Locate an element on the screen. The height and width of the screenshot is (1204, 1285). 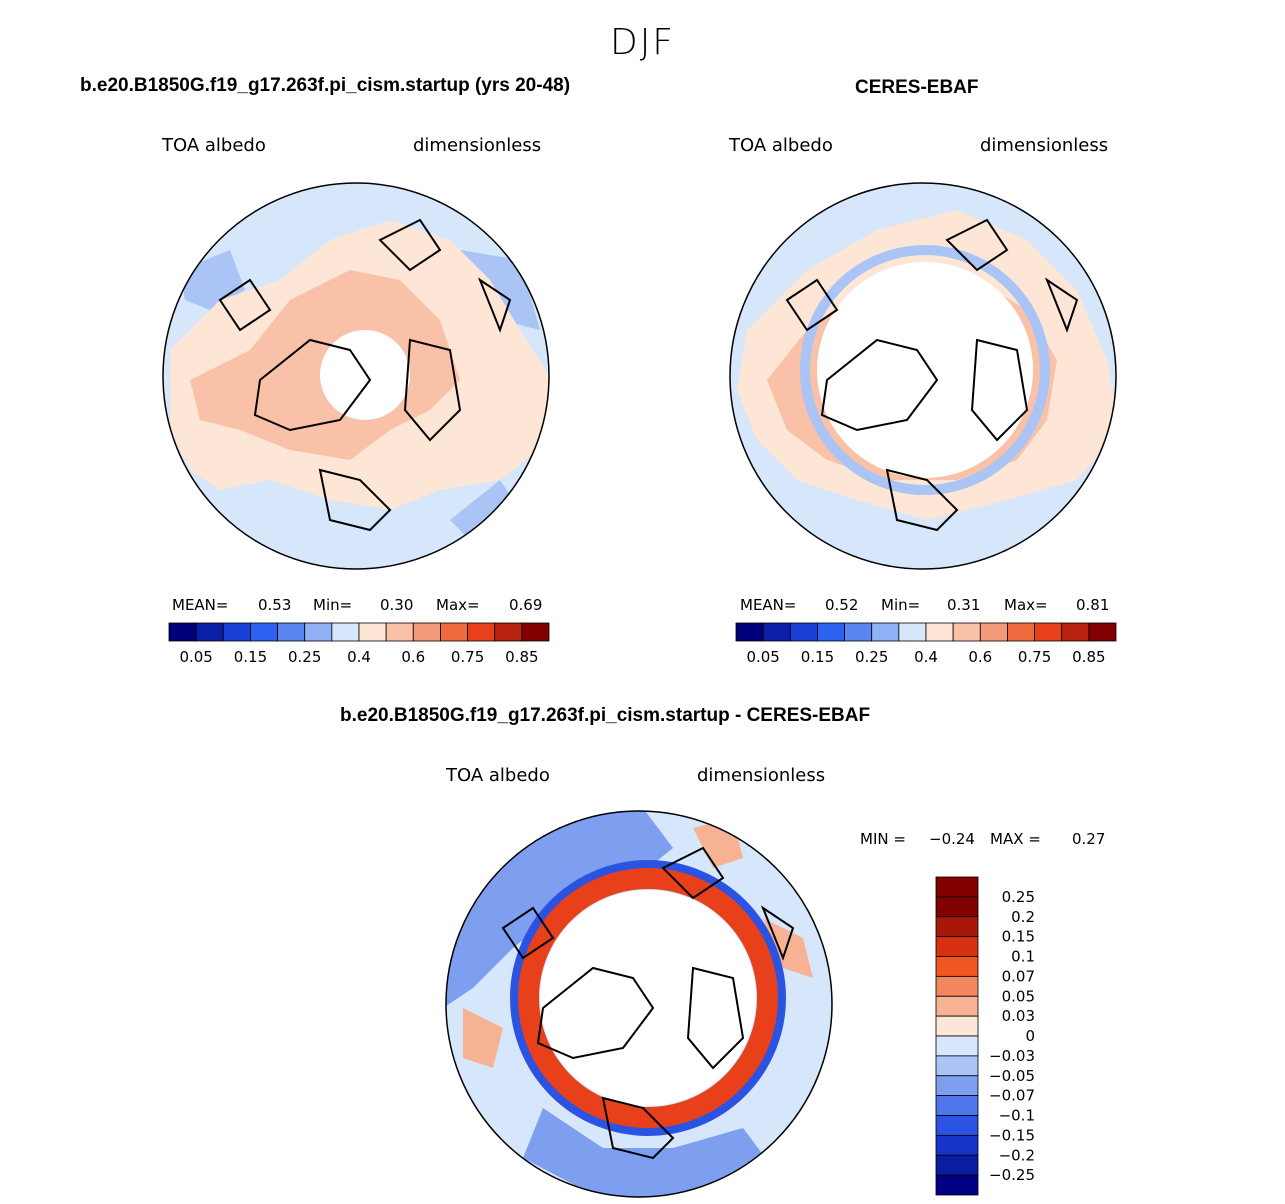
obs-missing-data-polar-cap is located at coordinates (925, 370).